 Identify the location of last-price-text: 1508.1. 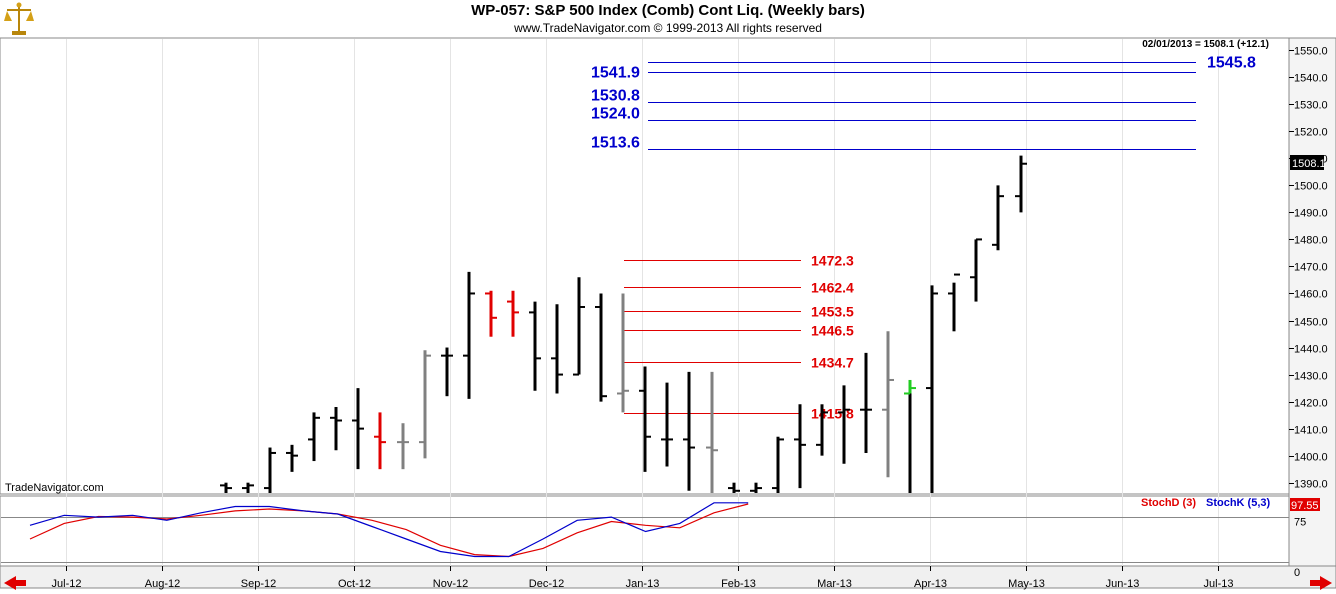
(1309, 164).